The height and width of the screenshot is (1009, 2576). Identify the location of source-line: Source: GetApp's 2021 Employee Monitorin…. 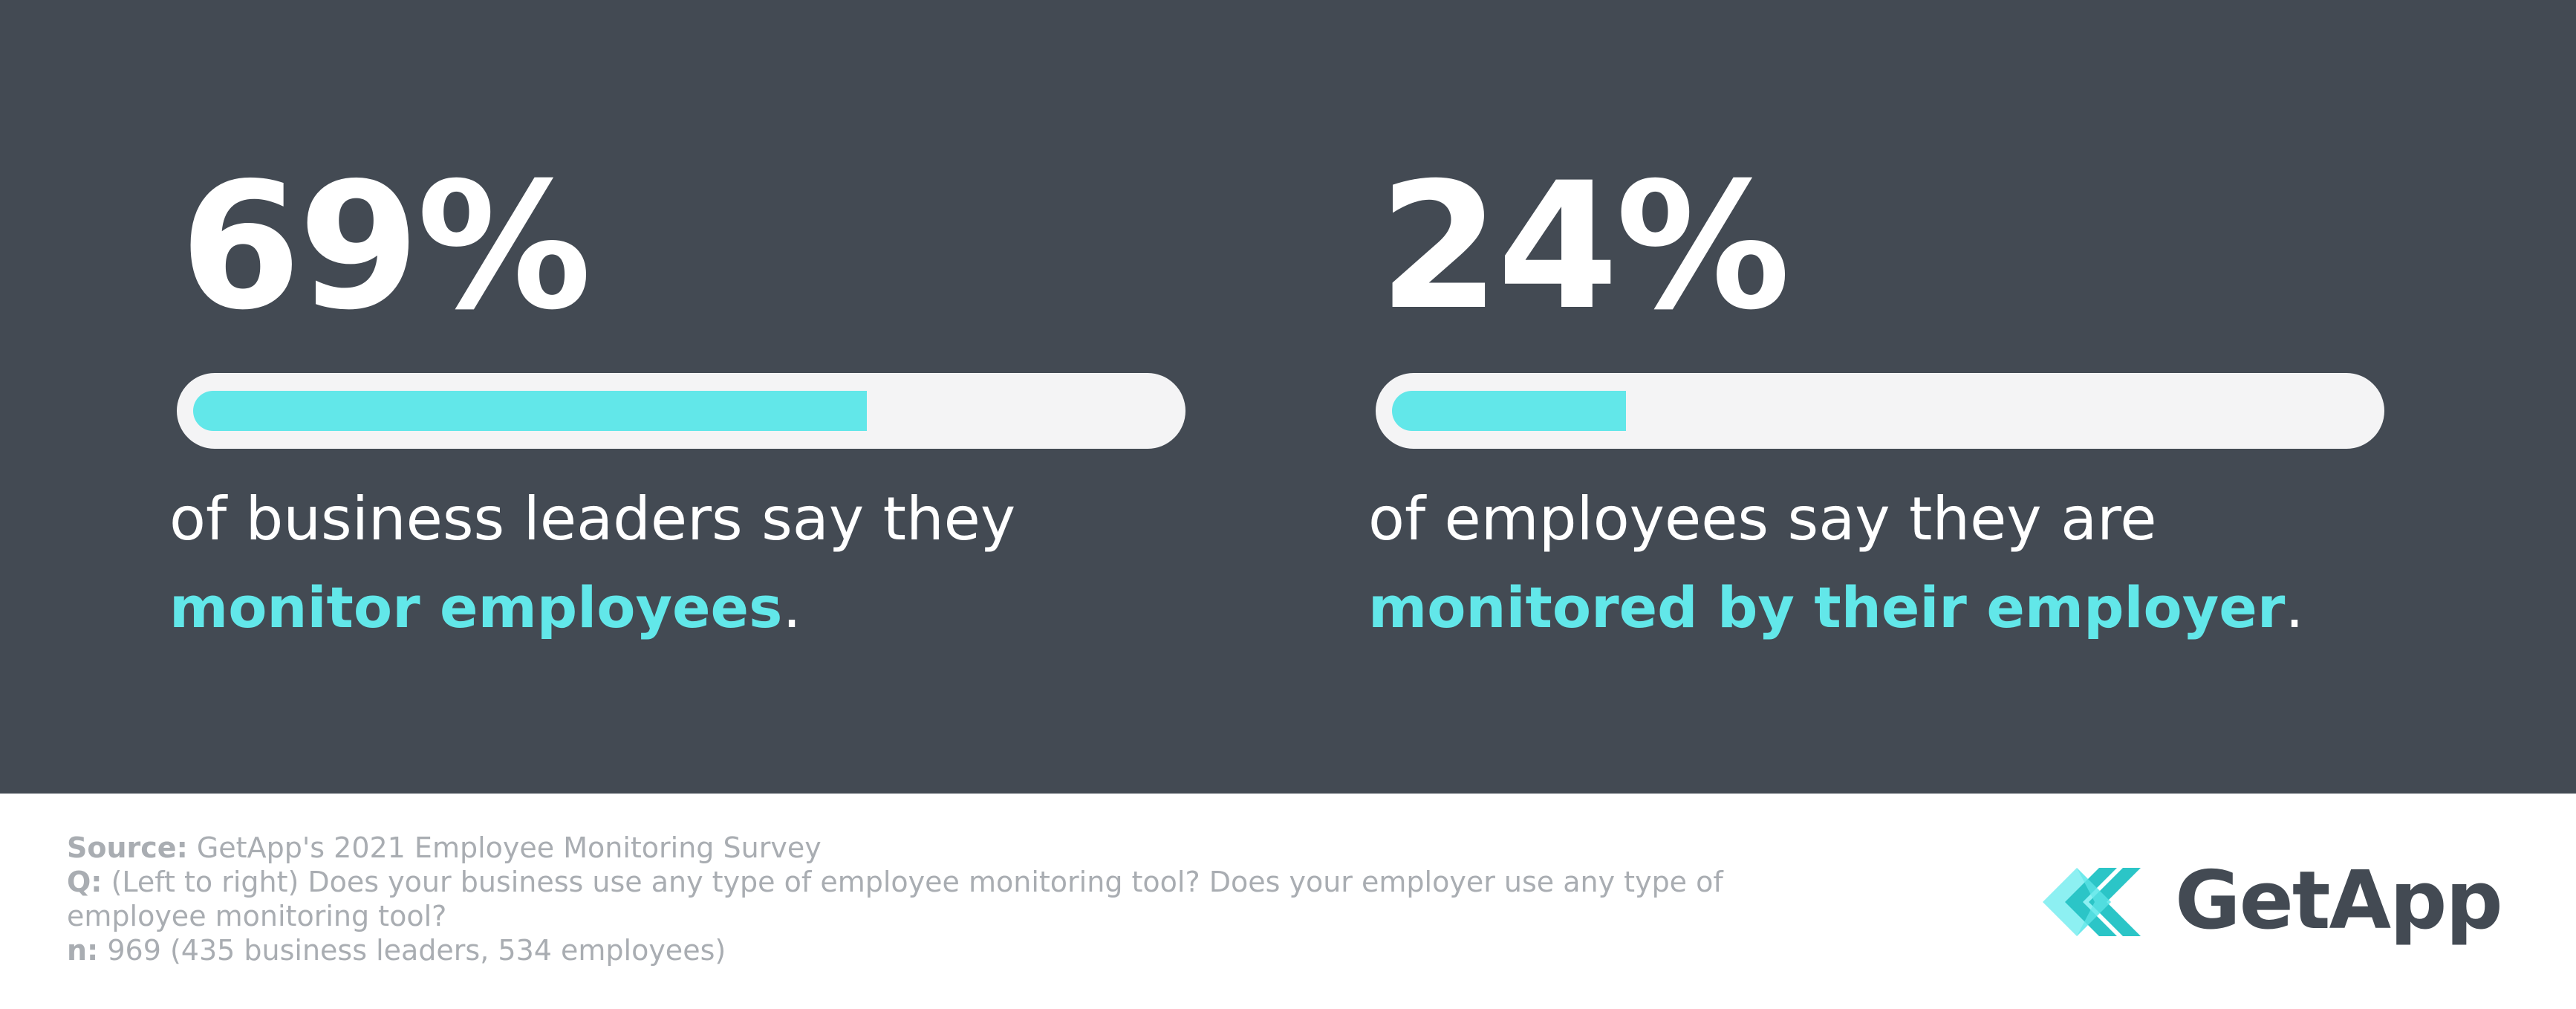
(921, 848).